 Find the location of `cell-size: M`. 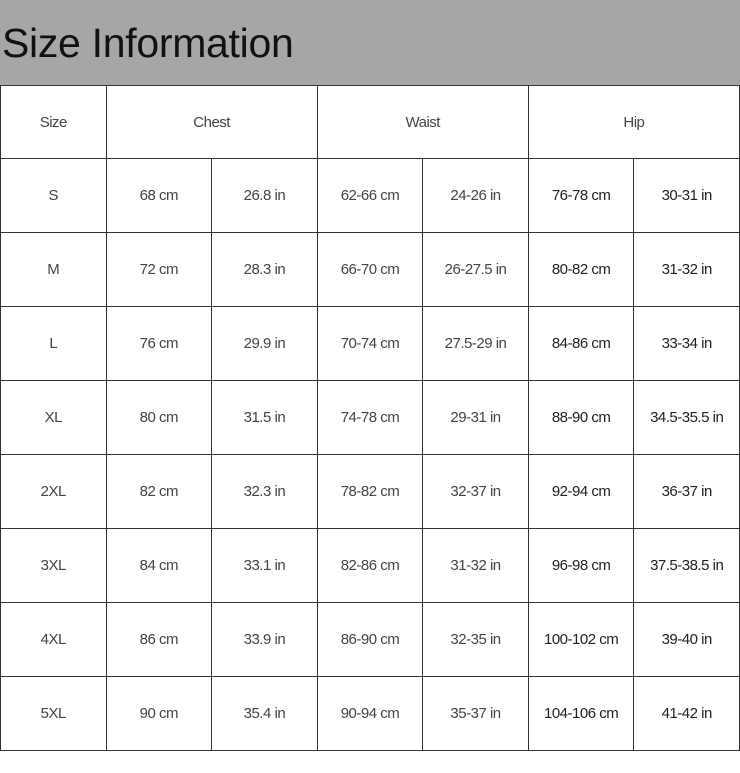

cell-size: M is located at coordinates (53, 269).